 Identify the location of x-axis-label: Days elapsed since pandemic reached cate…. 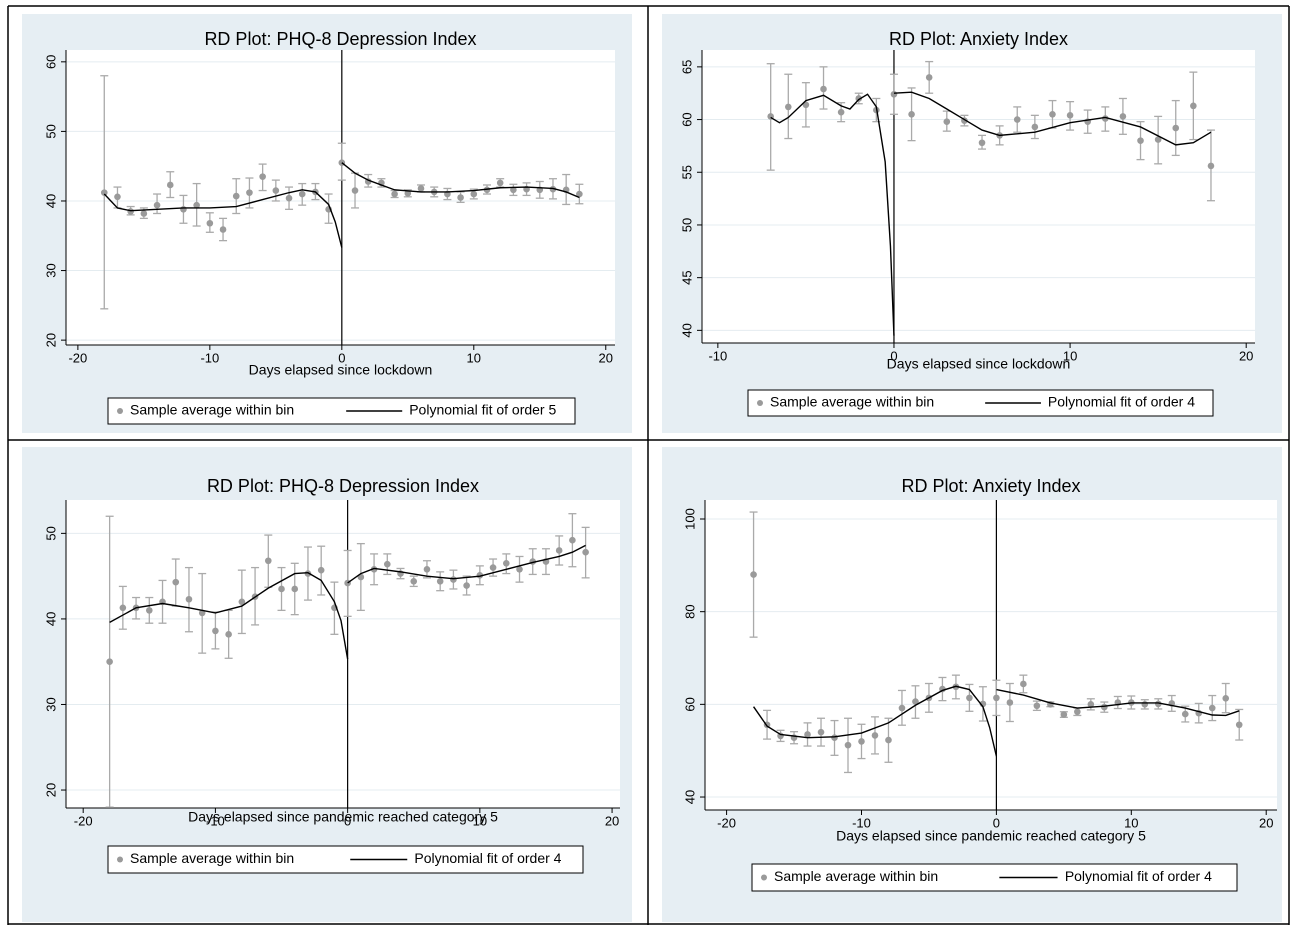
(343, 817).